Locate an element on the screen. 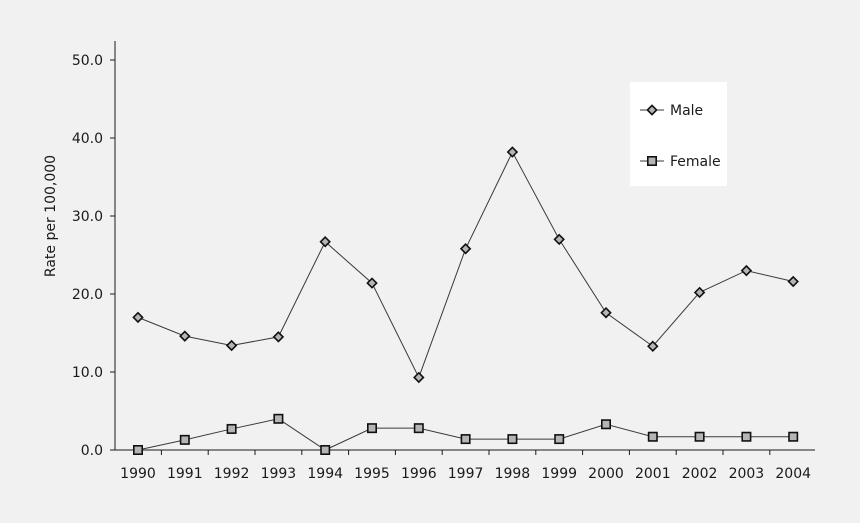 Image resolution: width=860 pixels, height=523 pixels. x-tick-label: 1997 is located at coordinates (466, 474).